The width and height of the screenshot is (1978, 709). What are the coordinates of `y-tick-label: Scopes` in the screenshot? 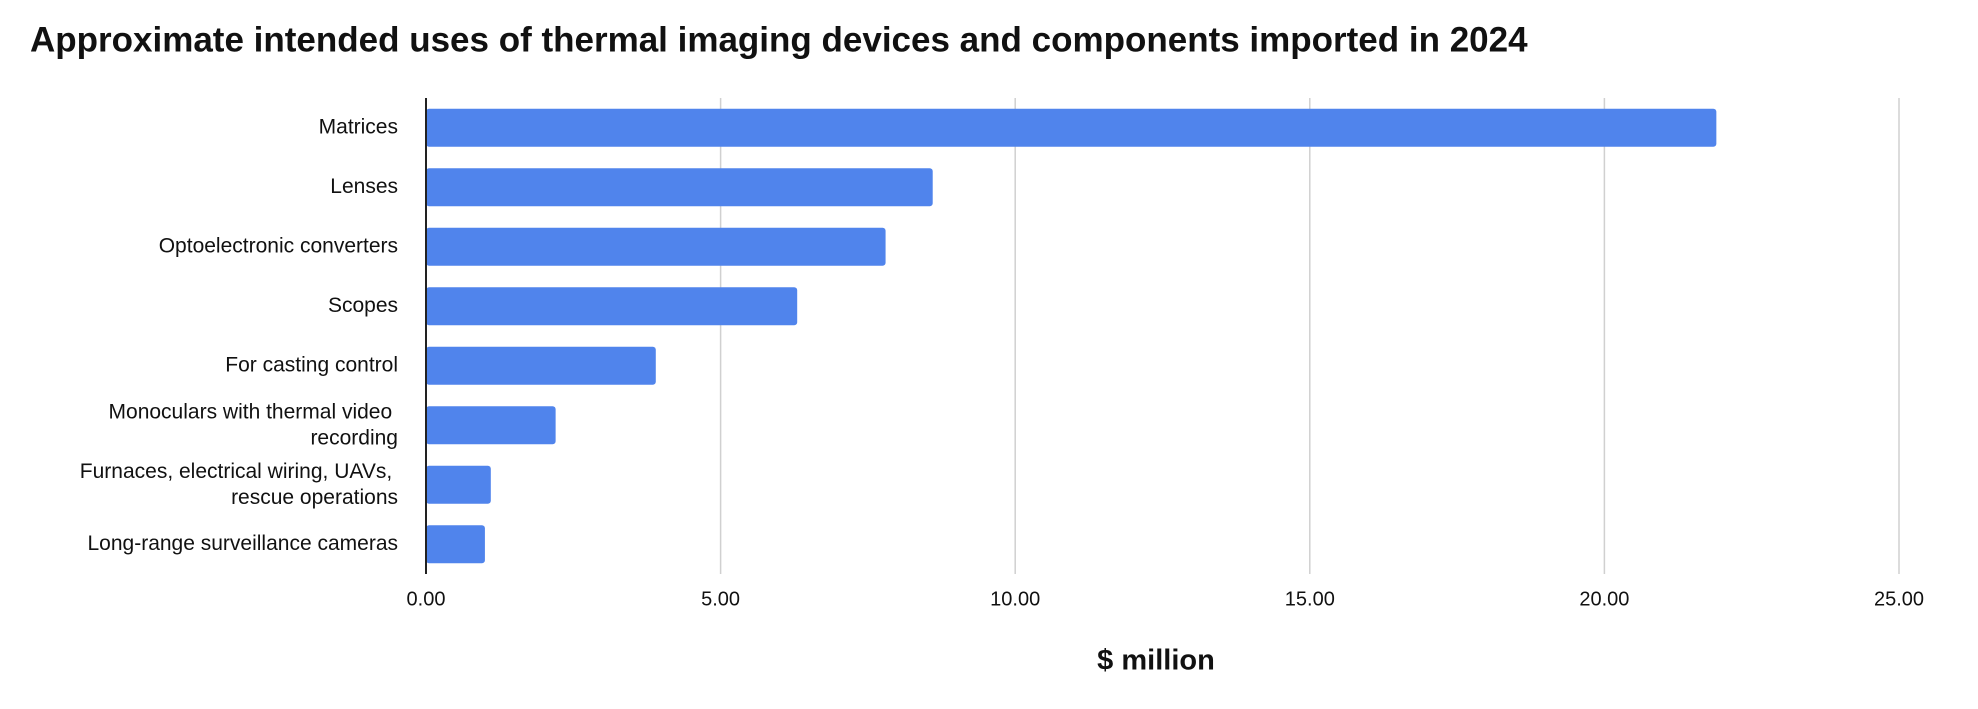 It's located at (363, 305).